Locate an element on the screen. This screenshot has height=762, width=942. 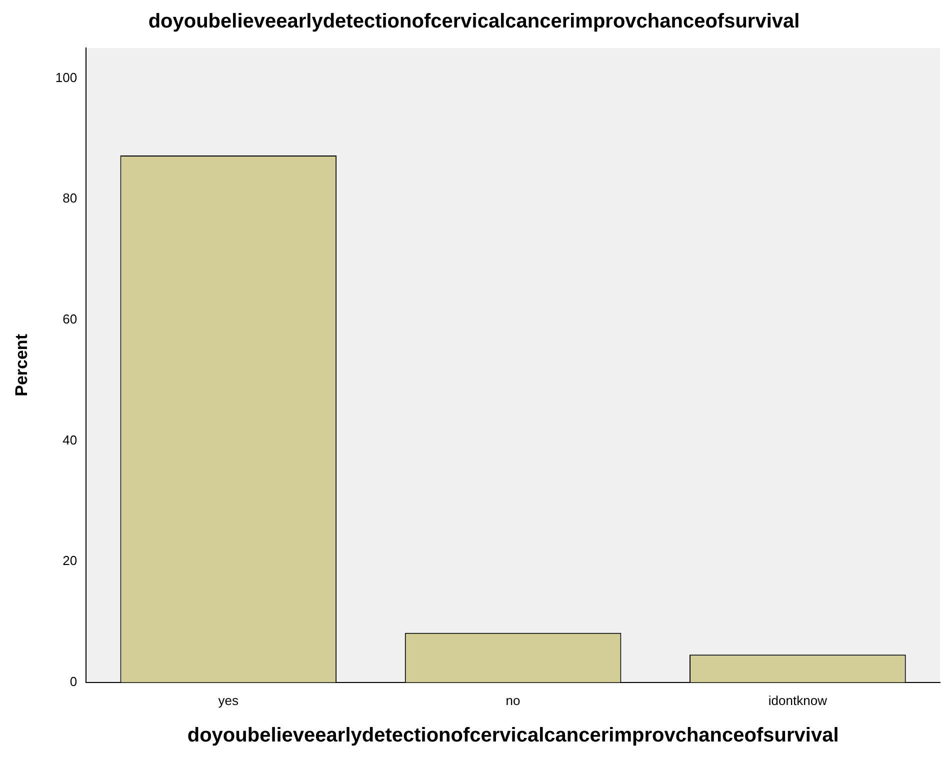
y-tick-label: 100 is located at coordinates (66, 77).